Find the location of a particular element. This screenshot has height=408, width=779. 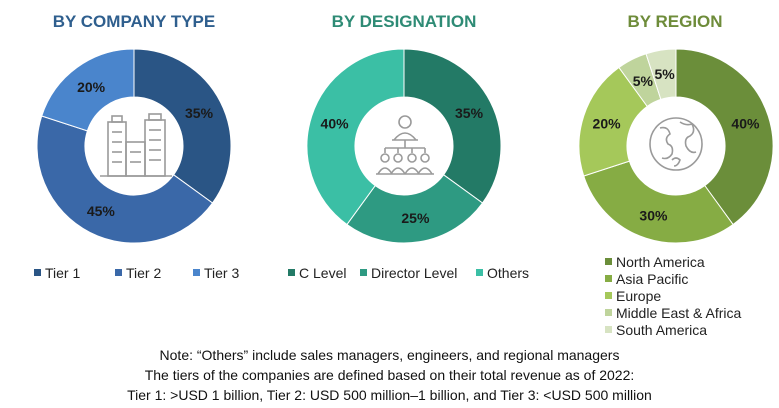

legend-label: C Level is located at coordinates (322, 273).